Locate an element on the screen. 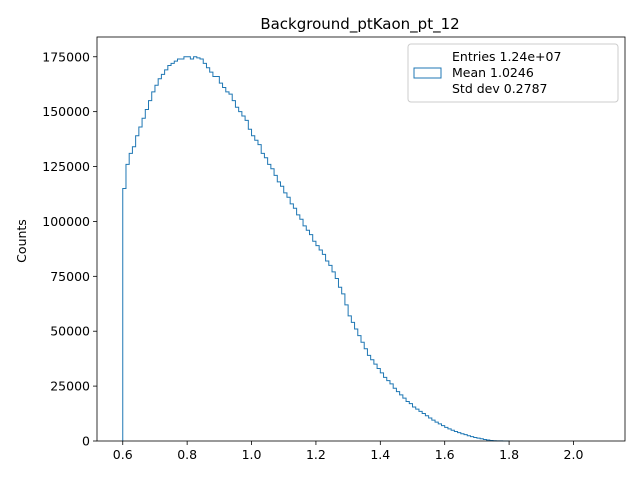 Image resolution: width=640 pixels, height=485 pixels. x-tick-label: 0.6 is located at coordinates (123, 454).